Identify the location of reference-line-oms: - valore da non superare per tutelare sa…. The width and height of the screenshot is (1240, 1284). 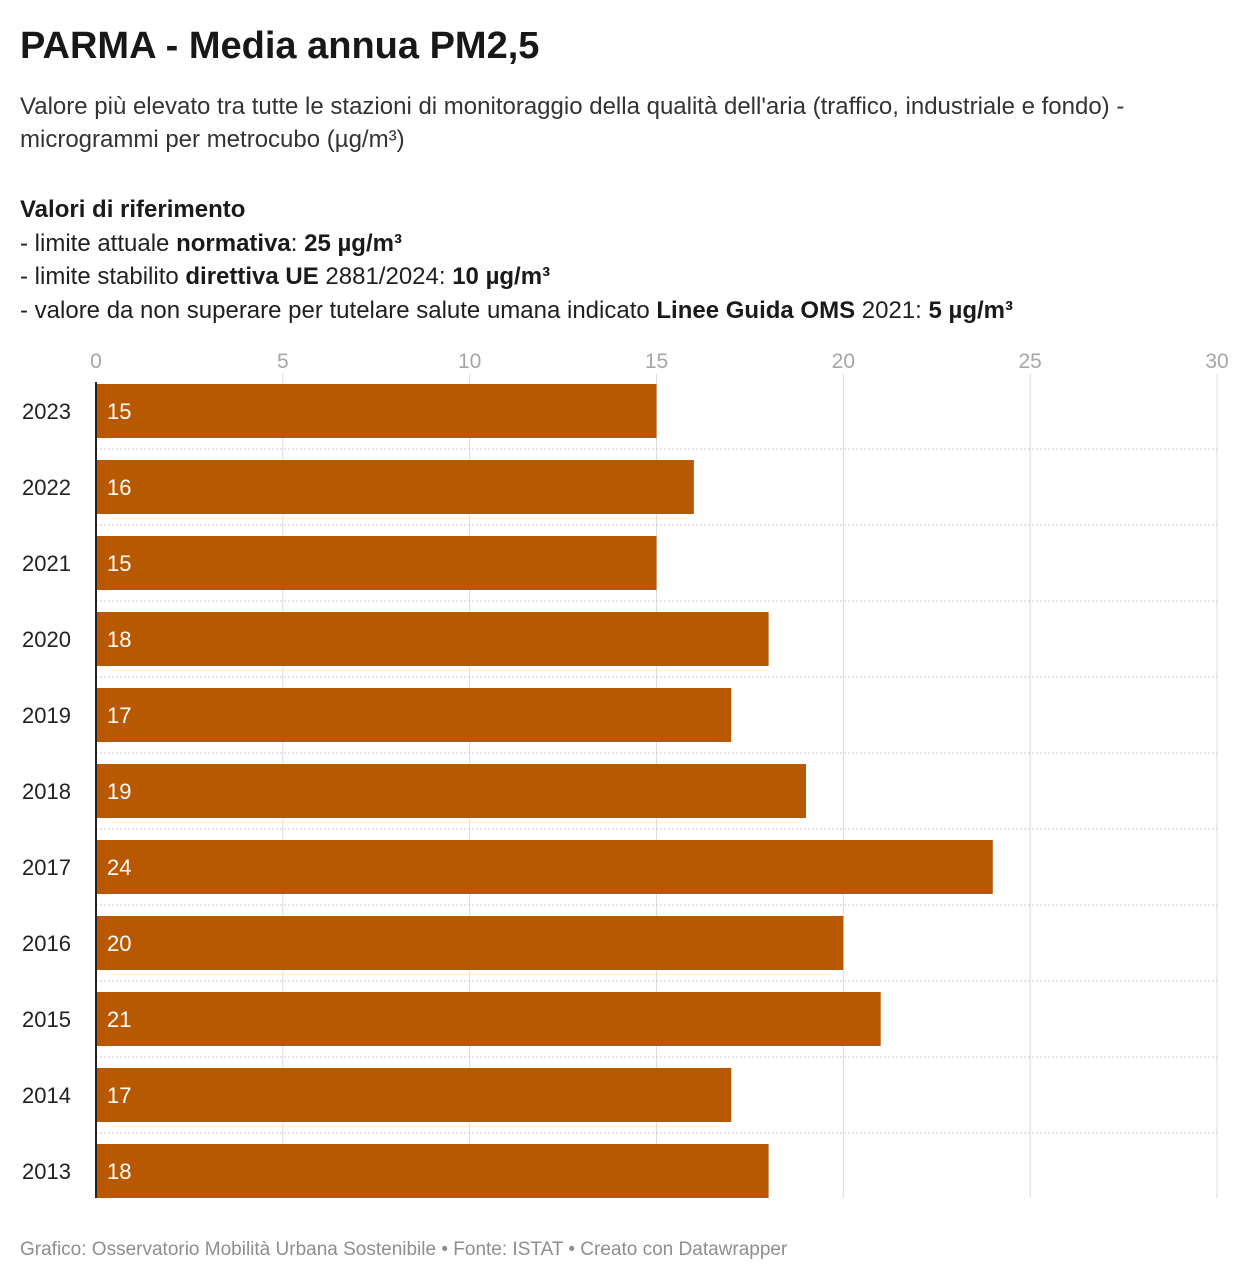
(517, 310).